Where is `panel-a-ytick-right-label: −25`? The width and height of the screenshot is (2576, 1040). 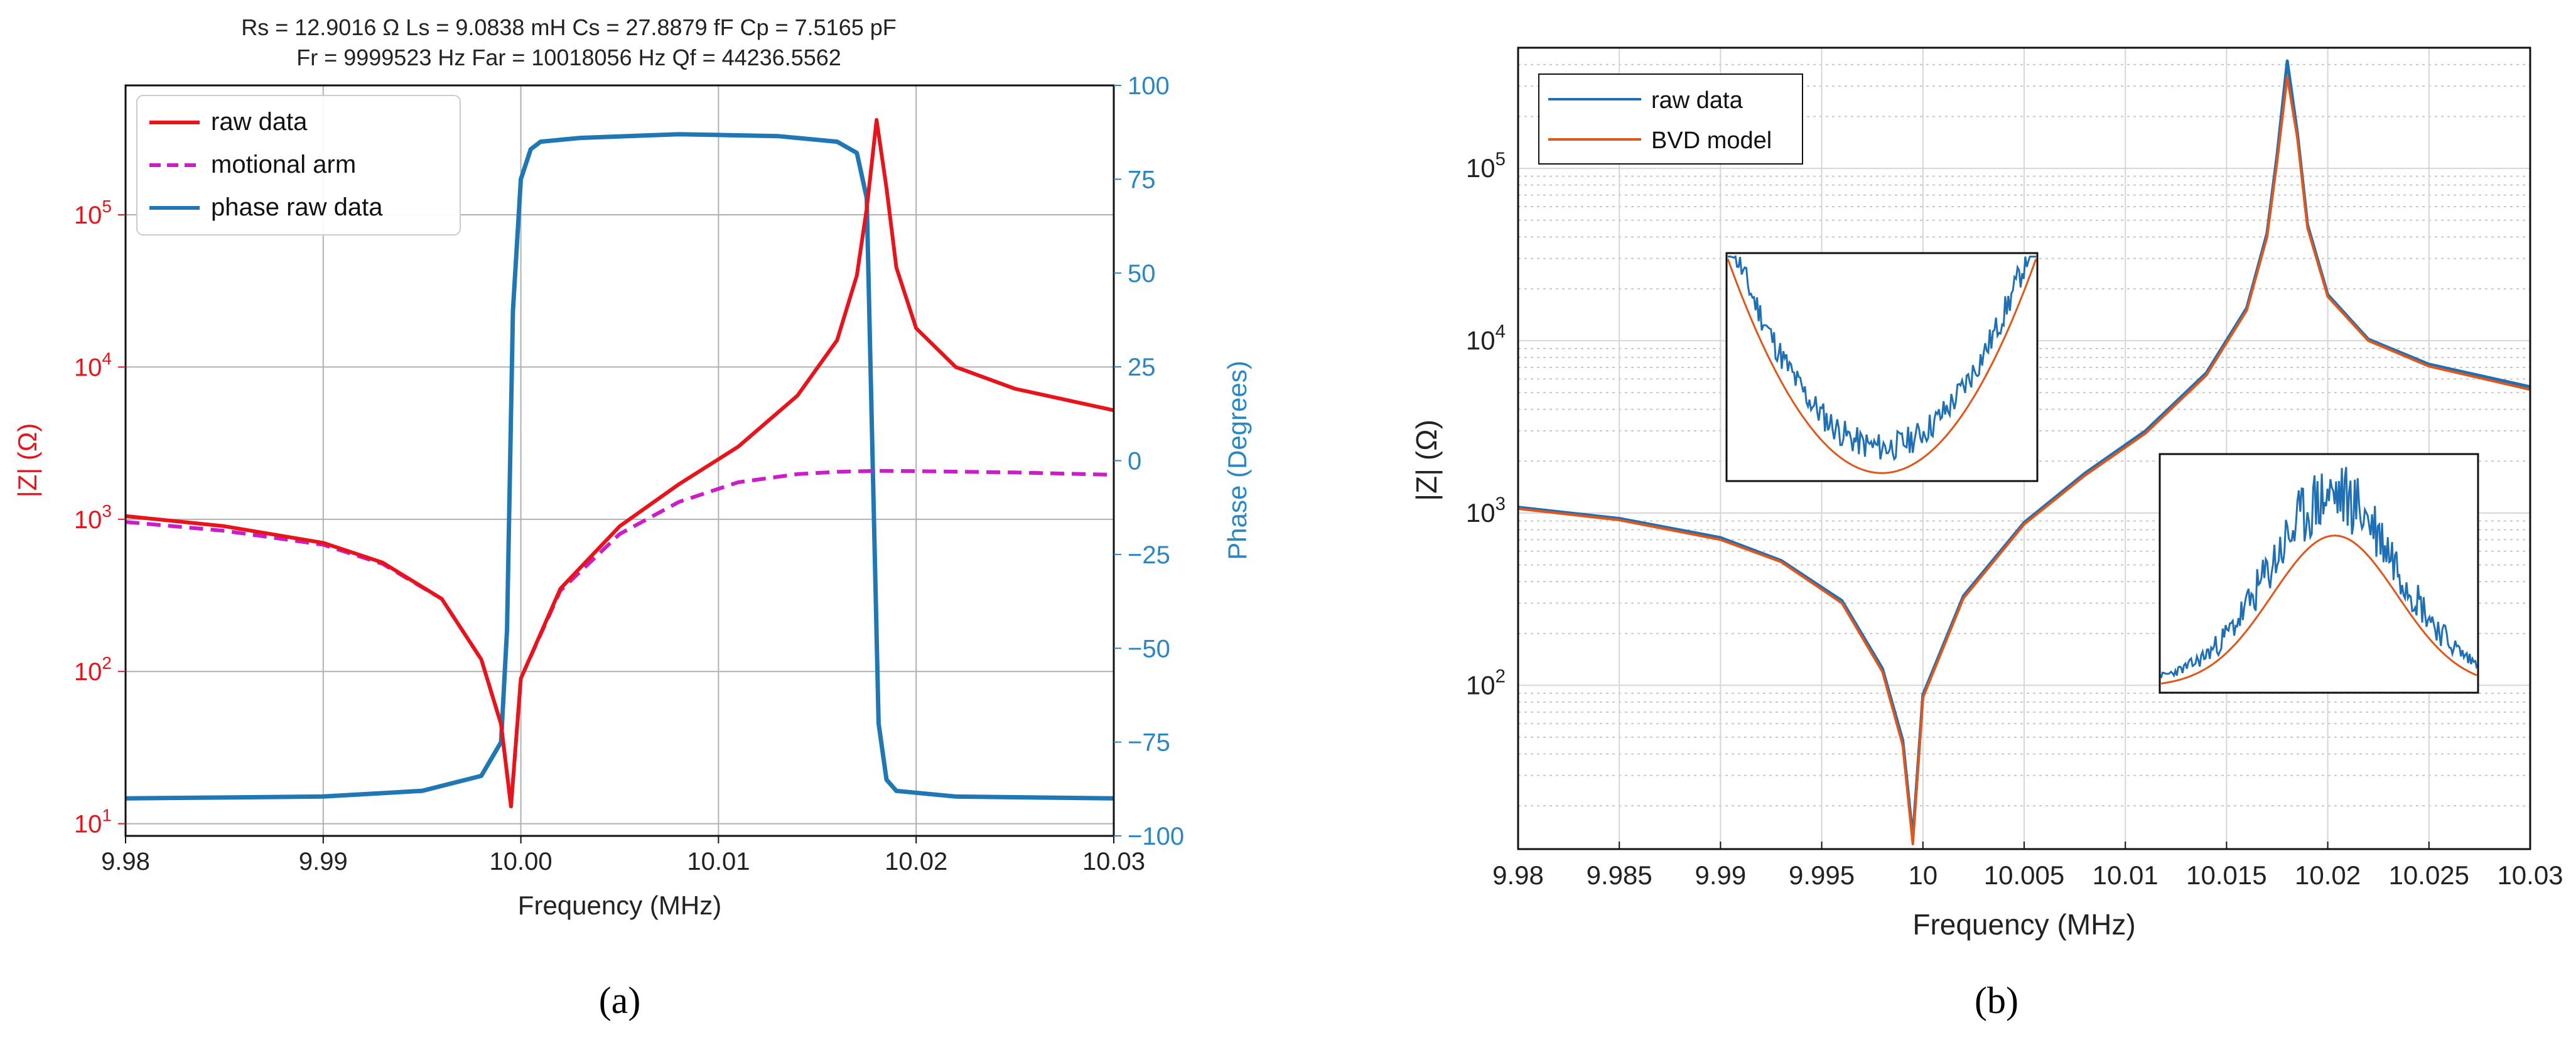
panel-a-ytick-right-label: −25 is located at coordinates (1149, 555).